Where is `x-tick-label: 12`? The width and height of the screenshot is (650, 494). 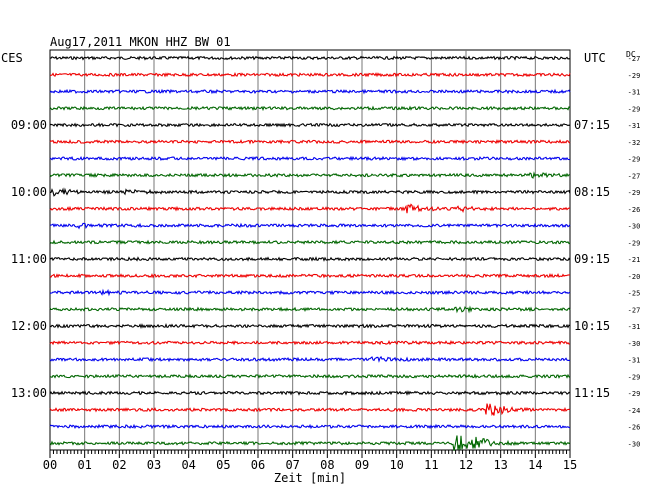 x-tick-label: 12 is located at coordinates (466, 465).